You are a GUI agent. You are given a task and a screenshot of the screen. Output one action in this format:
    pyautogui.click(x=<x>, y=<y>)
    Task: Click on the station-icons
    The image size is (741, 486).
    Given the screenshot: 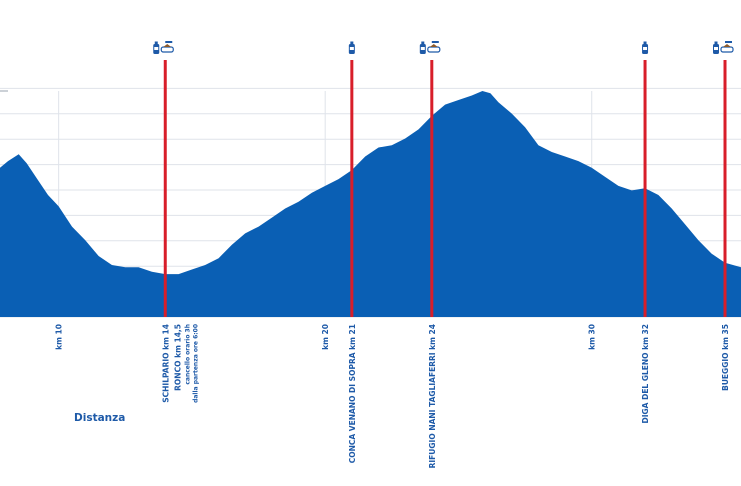 What is the action you would take?
    pyautogui.click(x=443, y=47)
    